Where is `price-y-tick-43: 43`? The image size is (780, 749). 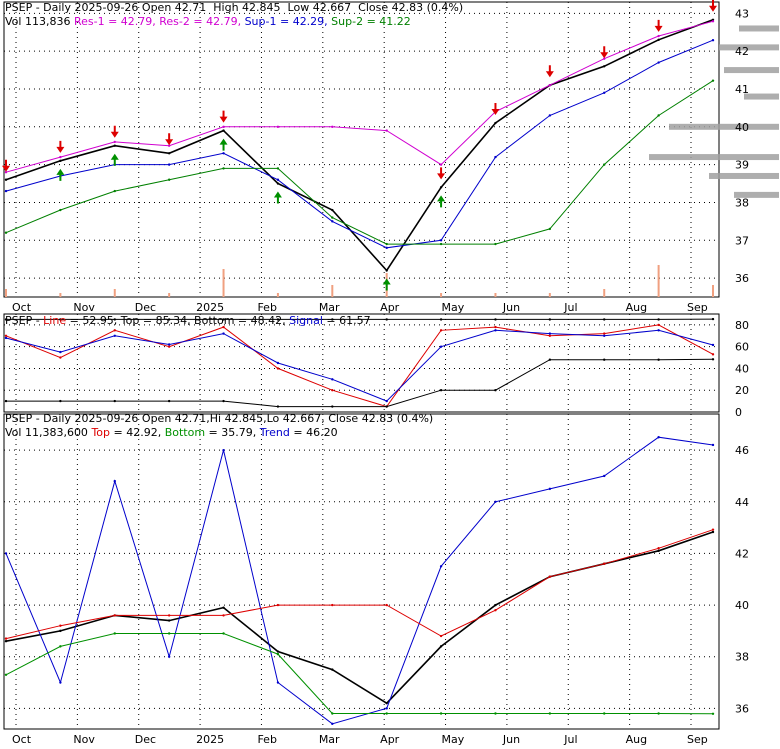 price-y-tick-43: 43 is located at coordinates (742, 13).